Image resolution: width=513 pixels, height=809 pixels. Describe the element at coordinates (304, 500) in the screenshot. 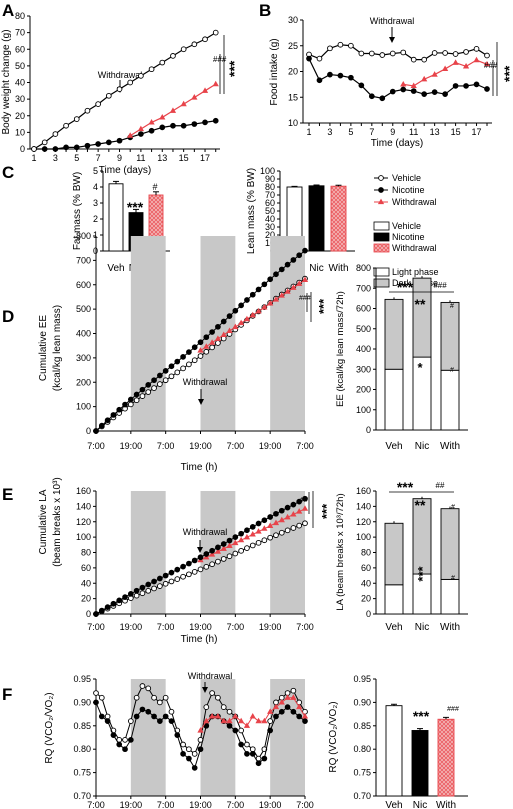

I see `sig-hash-e: ##` at that location.